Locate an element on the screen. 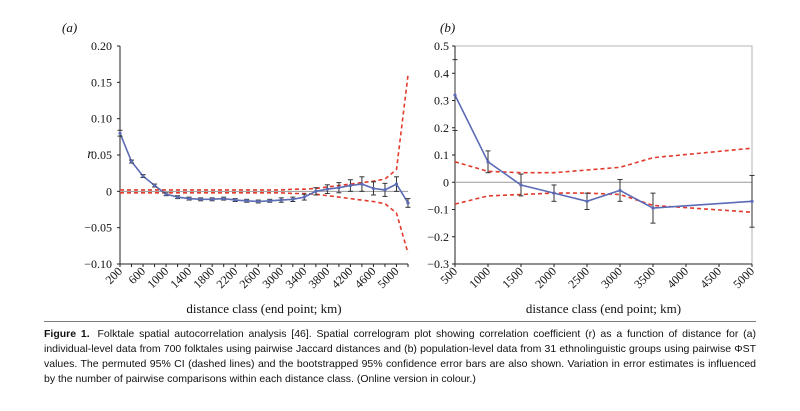 The height and width of the screenshot is (411, 800). ci-upper-line is located at coordinates (264, 133).